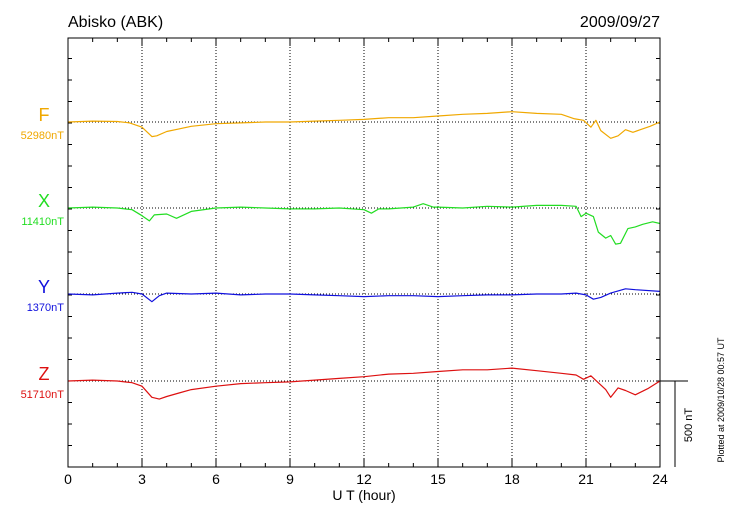  I want to click on series-line-x, so click(364, 224).